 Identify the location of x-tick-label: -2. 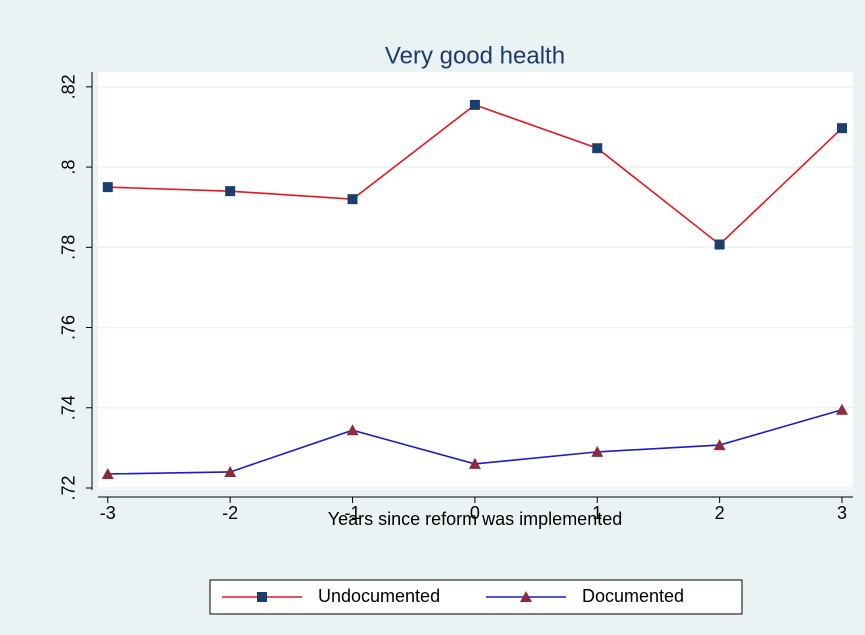
(230, 513).